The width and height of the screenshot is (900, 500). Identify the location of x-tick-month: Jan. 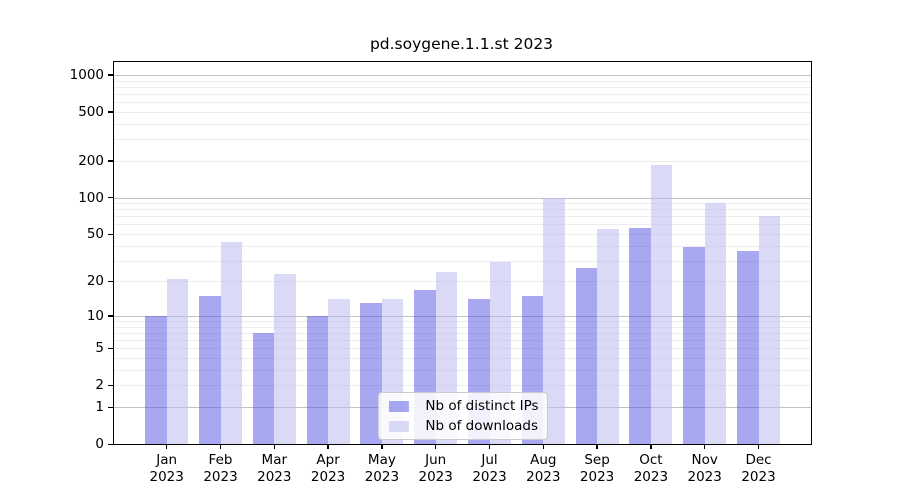
(167, 460).